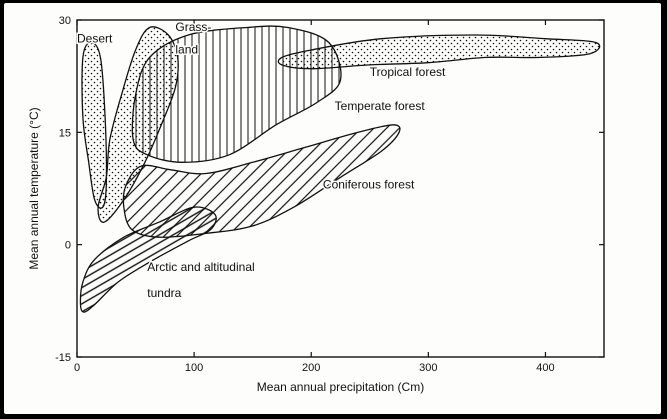 This screenshot has height=419, width=667. Describe the element at coordinates (340, 387) in the screenshot. I see `x-axis-title: Mean annual precipitation (Cm)` at that location.